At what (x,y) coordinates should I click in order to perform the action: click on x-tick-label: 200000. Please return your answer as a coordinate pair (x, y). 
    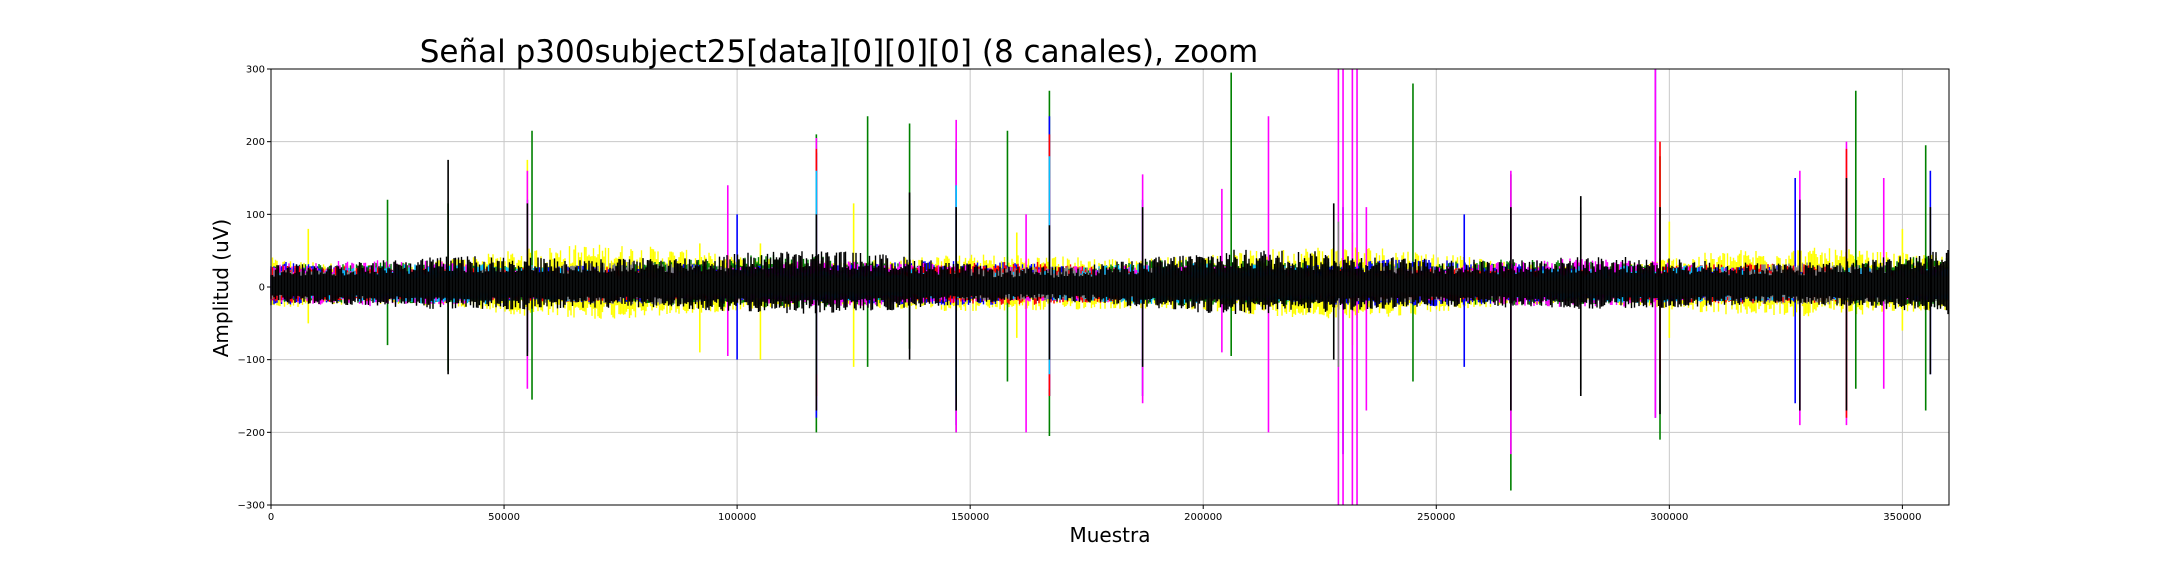
    Looking at the image, I should click on (1203, 517).